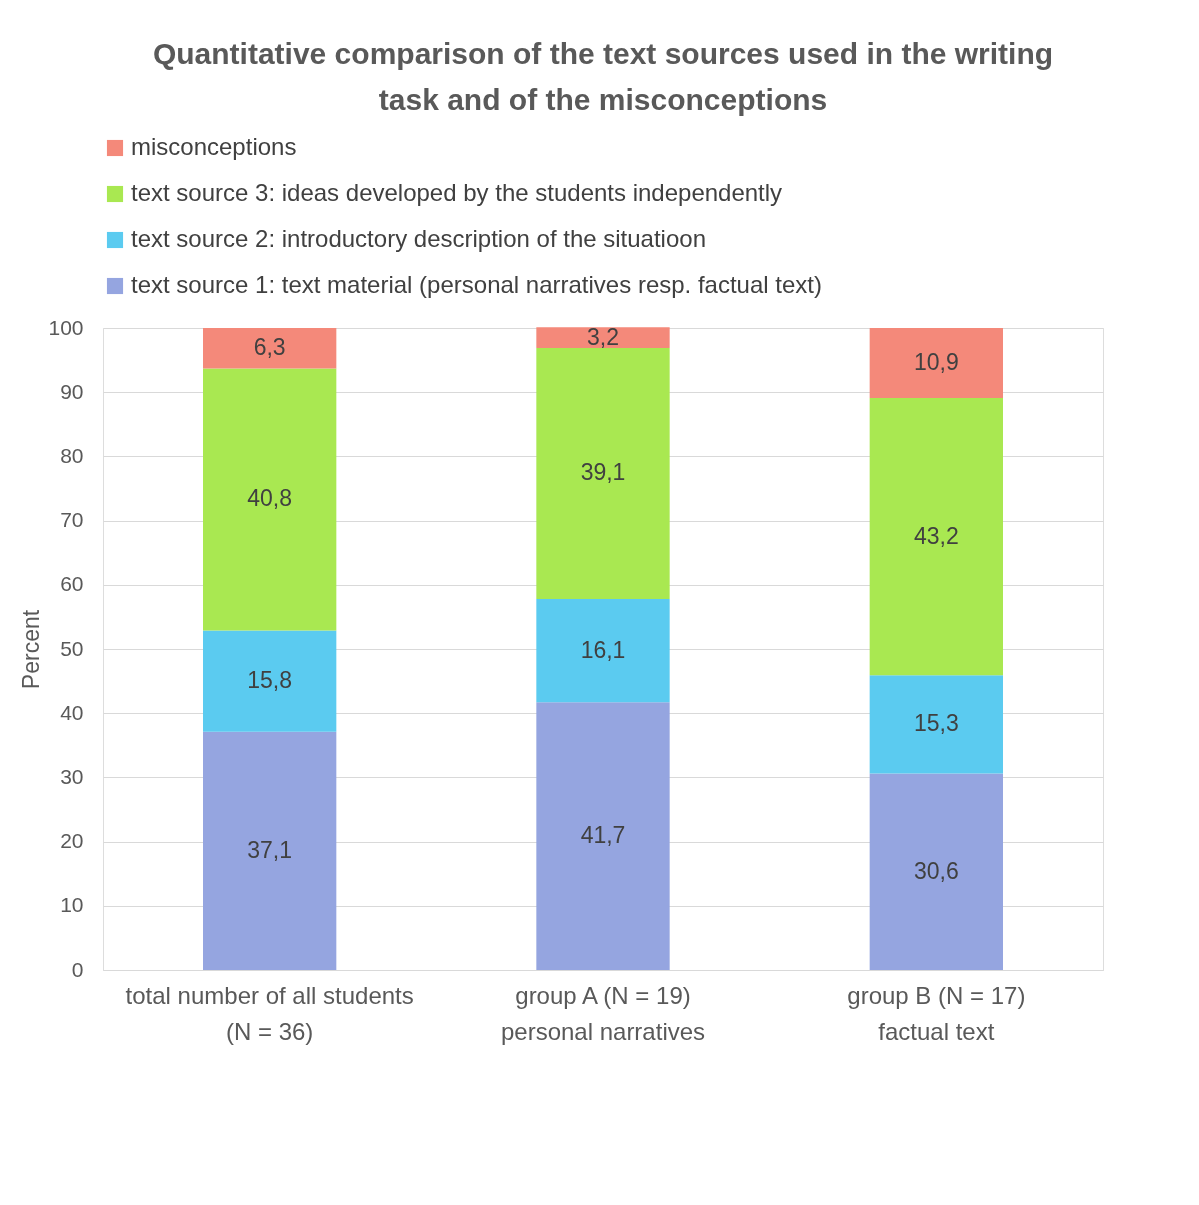  I want to click on y-tick-label: 80, so click(72, 455).